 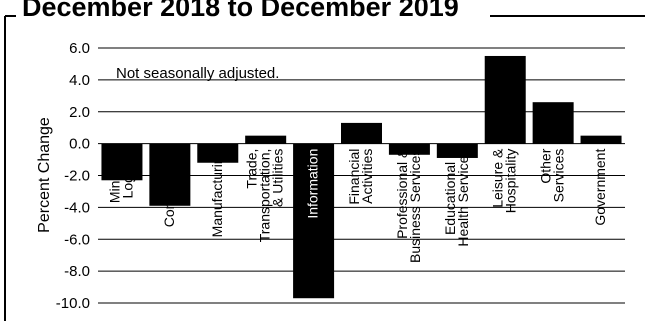 I want to click on category-label: Activities, so click(x=367, y=176).